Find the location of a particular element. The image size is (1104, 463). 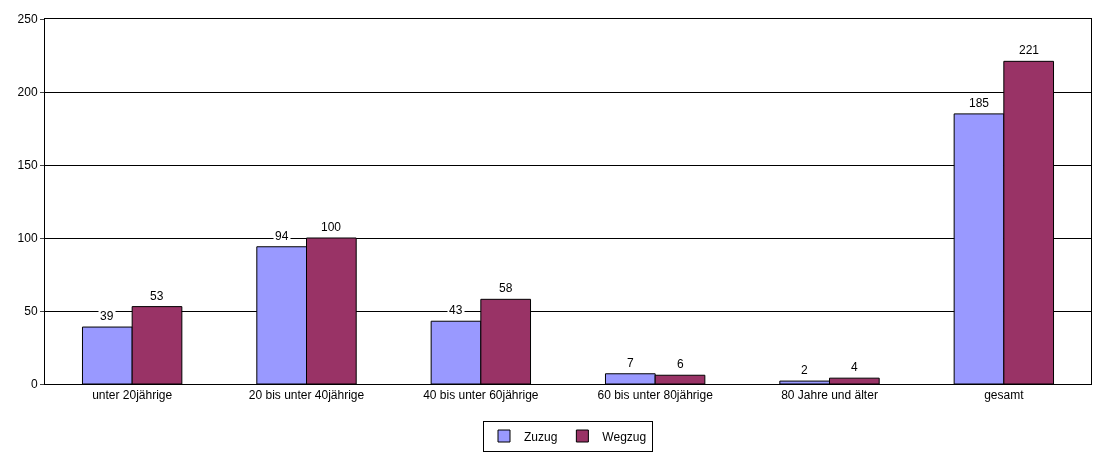

y-tick-label: 100 is located at coordinates (27, 238).